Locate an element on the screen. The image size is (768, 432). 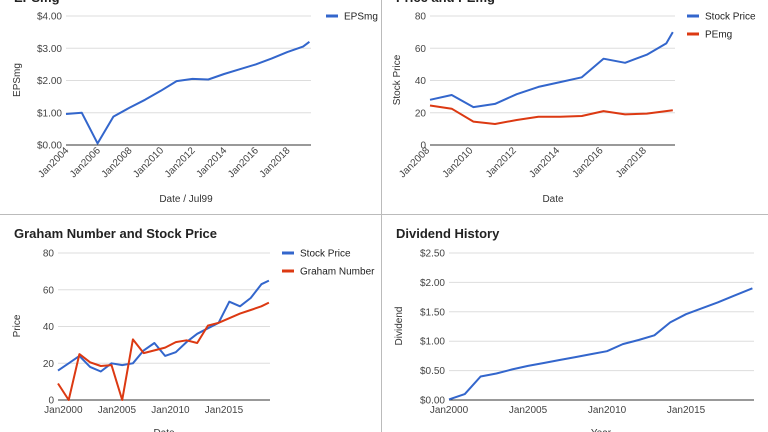
price-pe-x-axis-label: Date is located at coordinates (553, 199).